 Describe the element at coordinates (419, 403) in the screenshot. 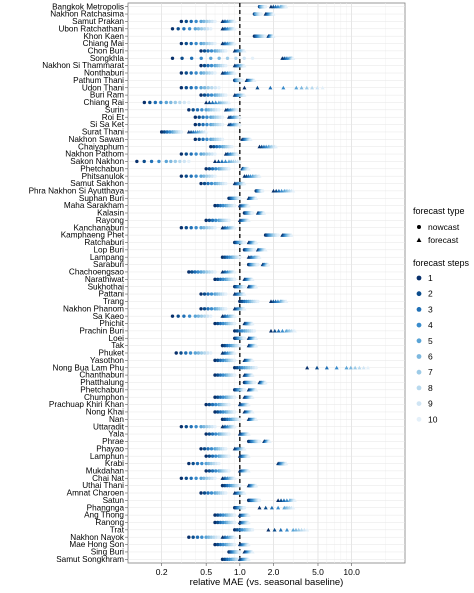

I see `legend-step-swatch` at that location.